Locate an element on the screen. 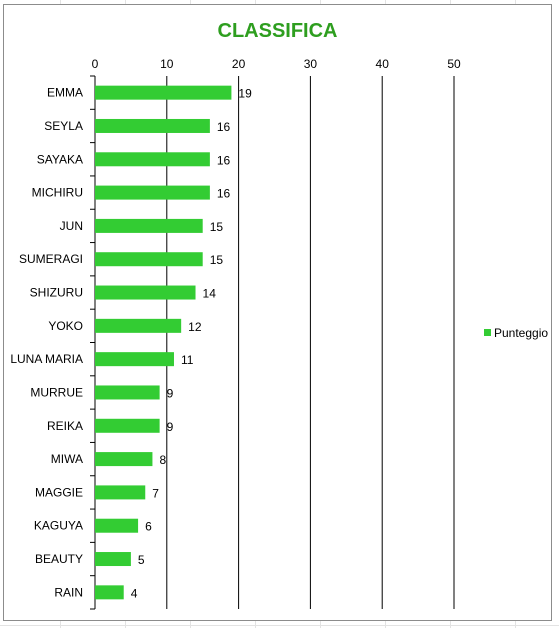 The width and height of the screenshot is (559, 628). category-label: EMMA is located at coordinates (65, 93).